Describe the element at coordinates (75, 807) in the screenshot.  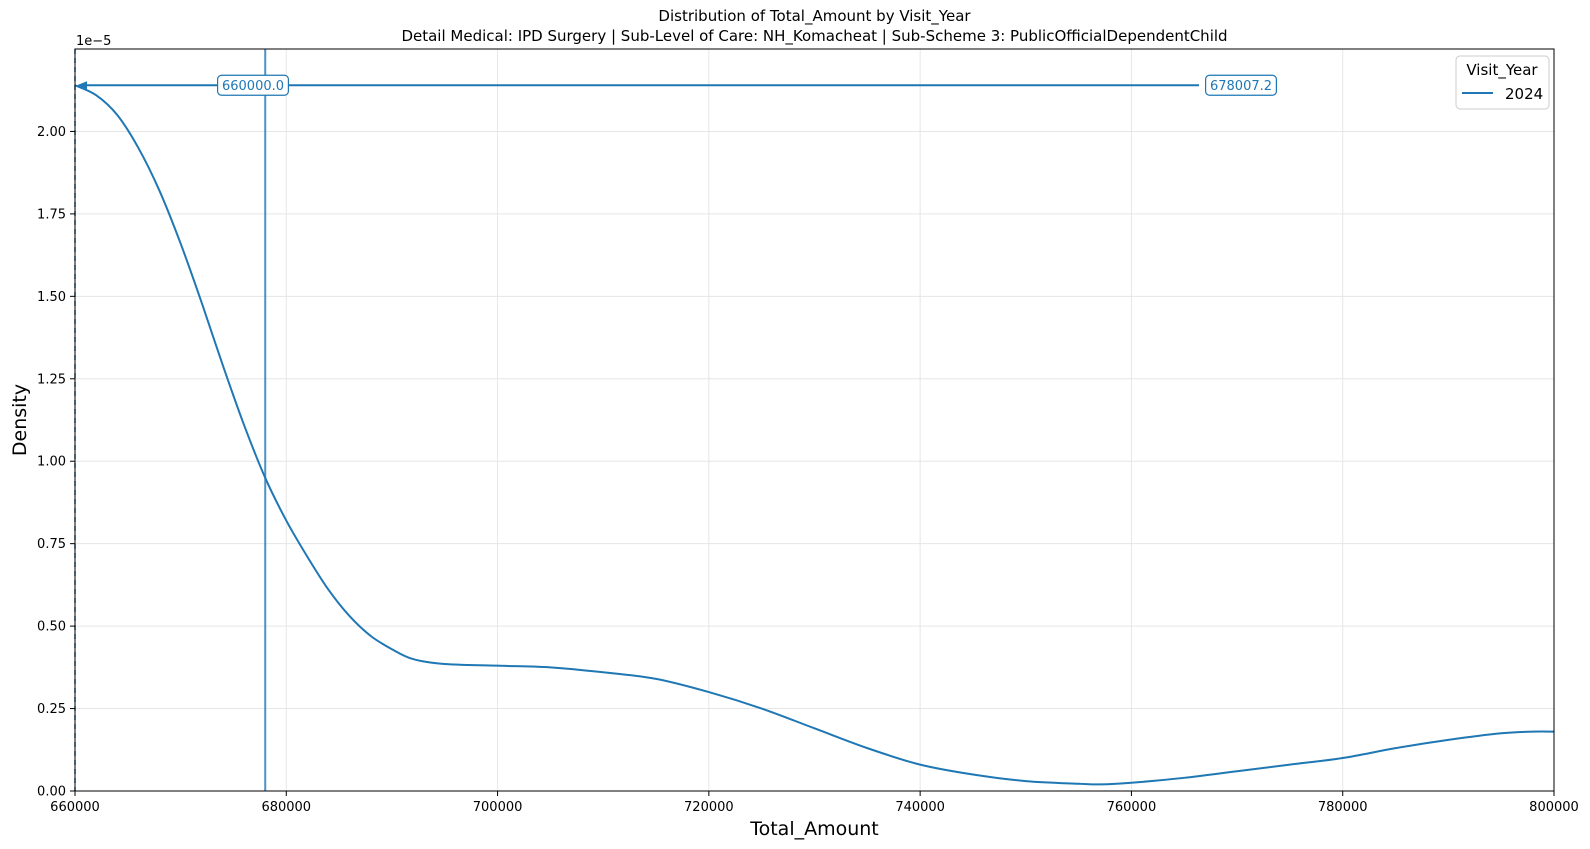
I see `x-tick-label: 660000` at that location.